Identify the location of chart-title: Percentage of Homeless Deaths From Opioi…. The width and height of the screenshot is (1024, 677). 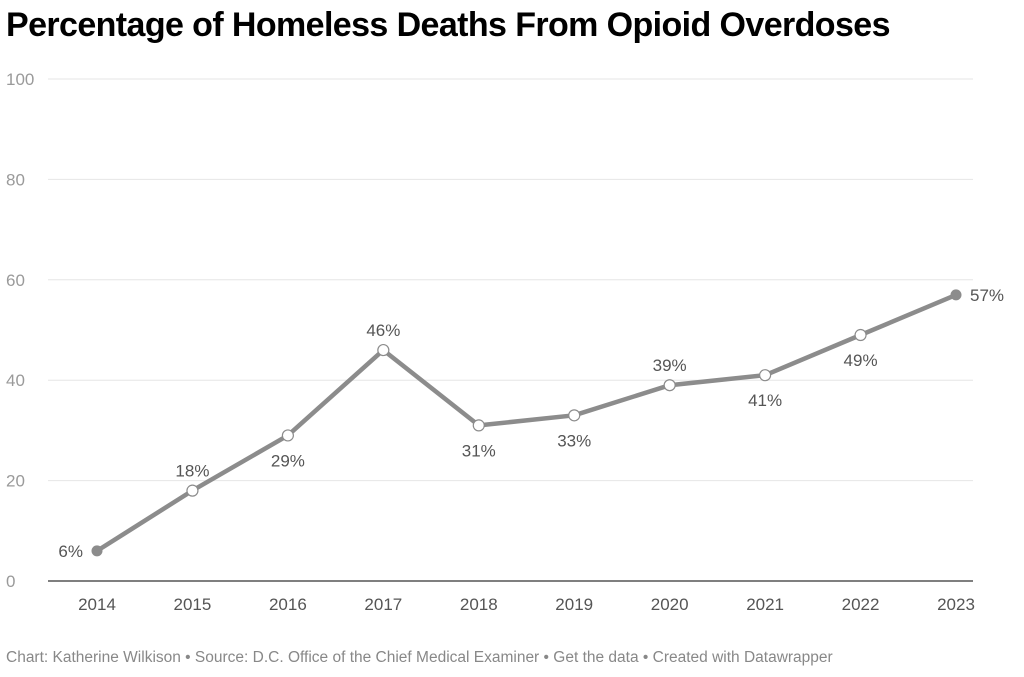
(448, 25).